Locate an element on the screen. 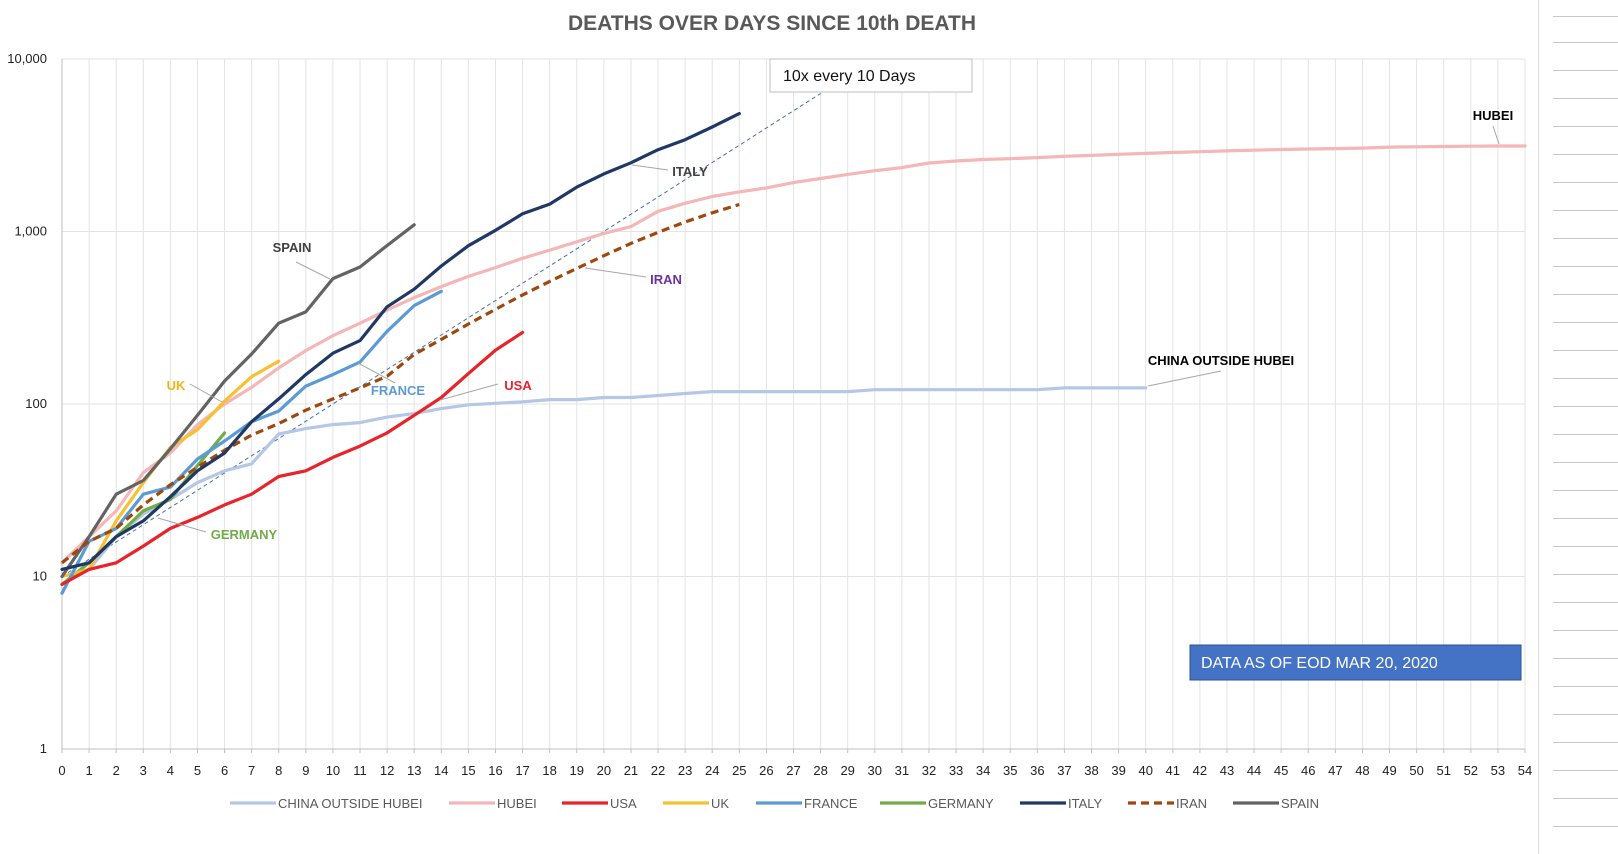  annotation-usa: USA is located at coordinates (518, 385).